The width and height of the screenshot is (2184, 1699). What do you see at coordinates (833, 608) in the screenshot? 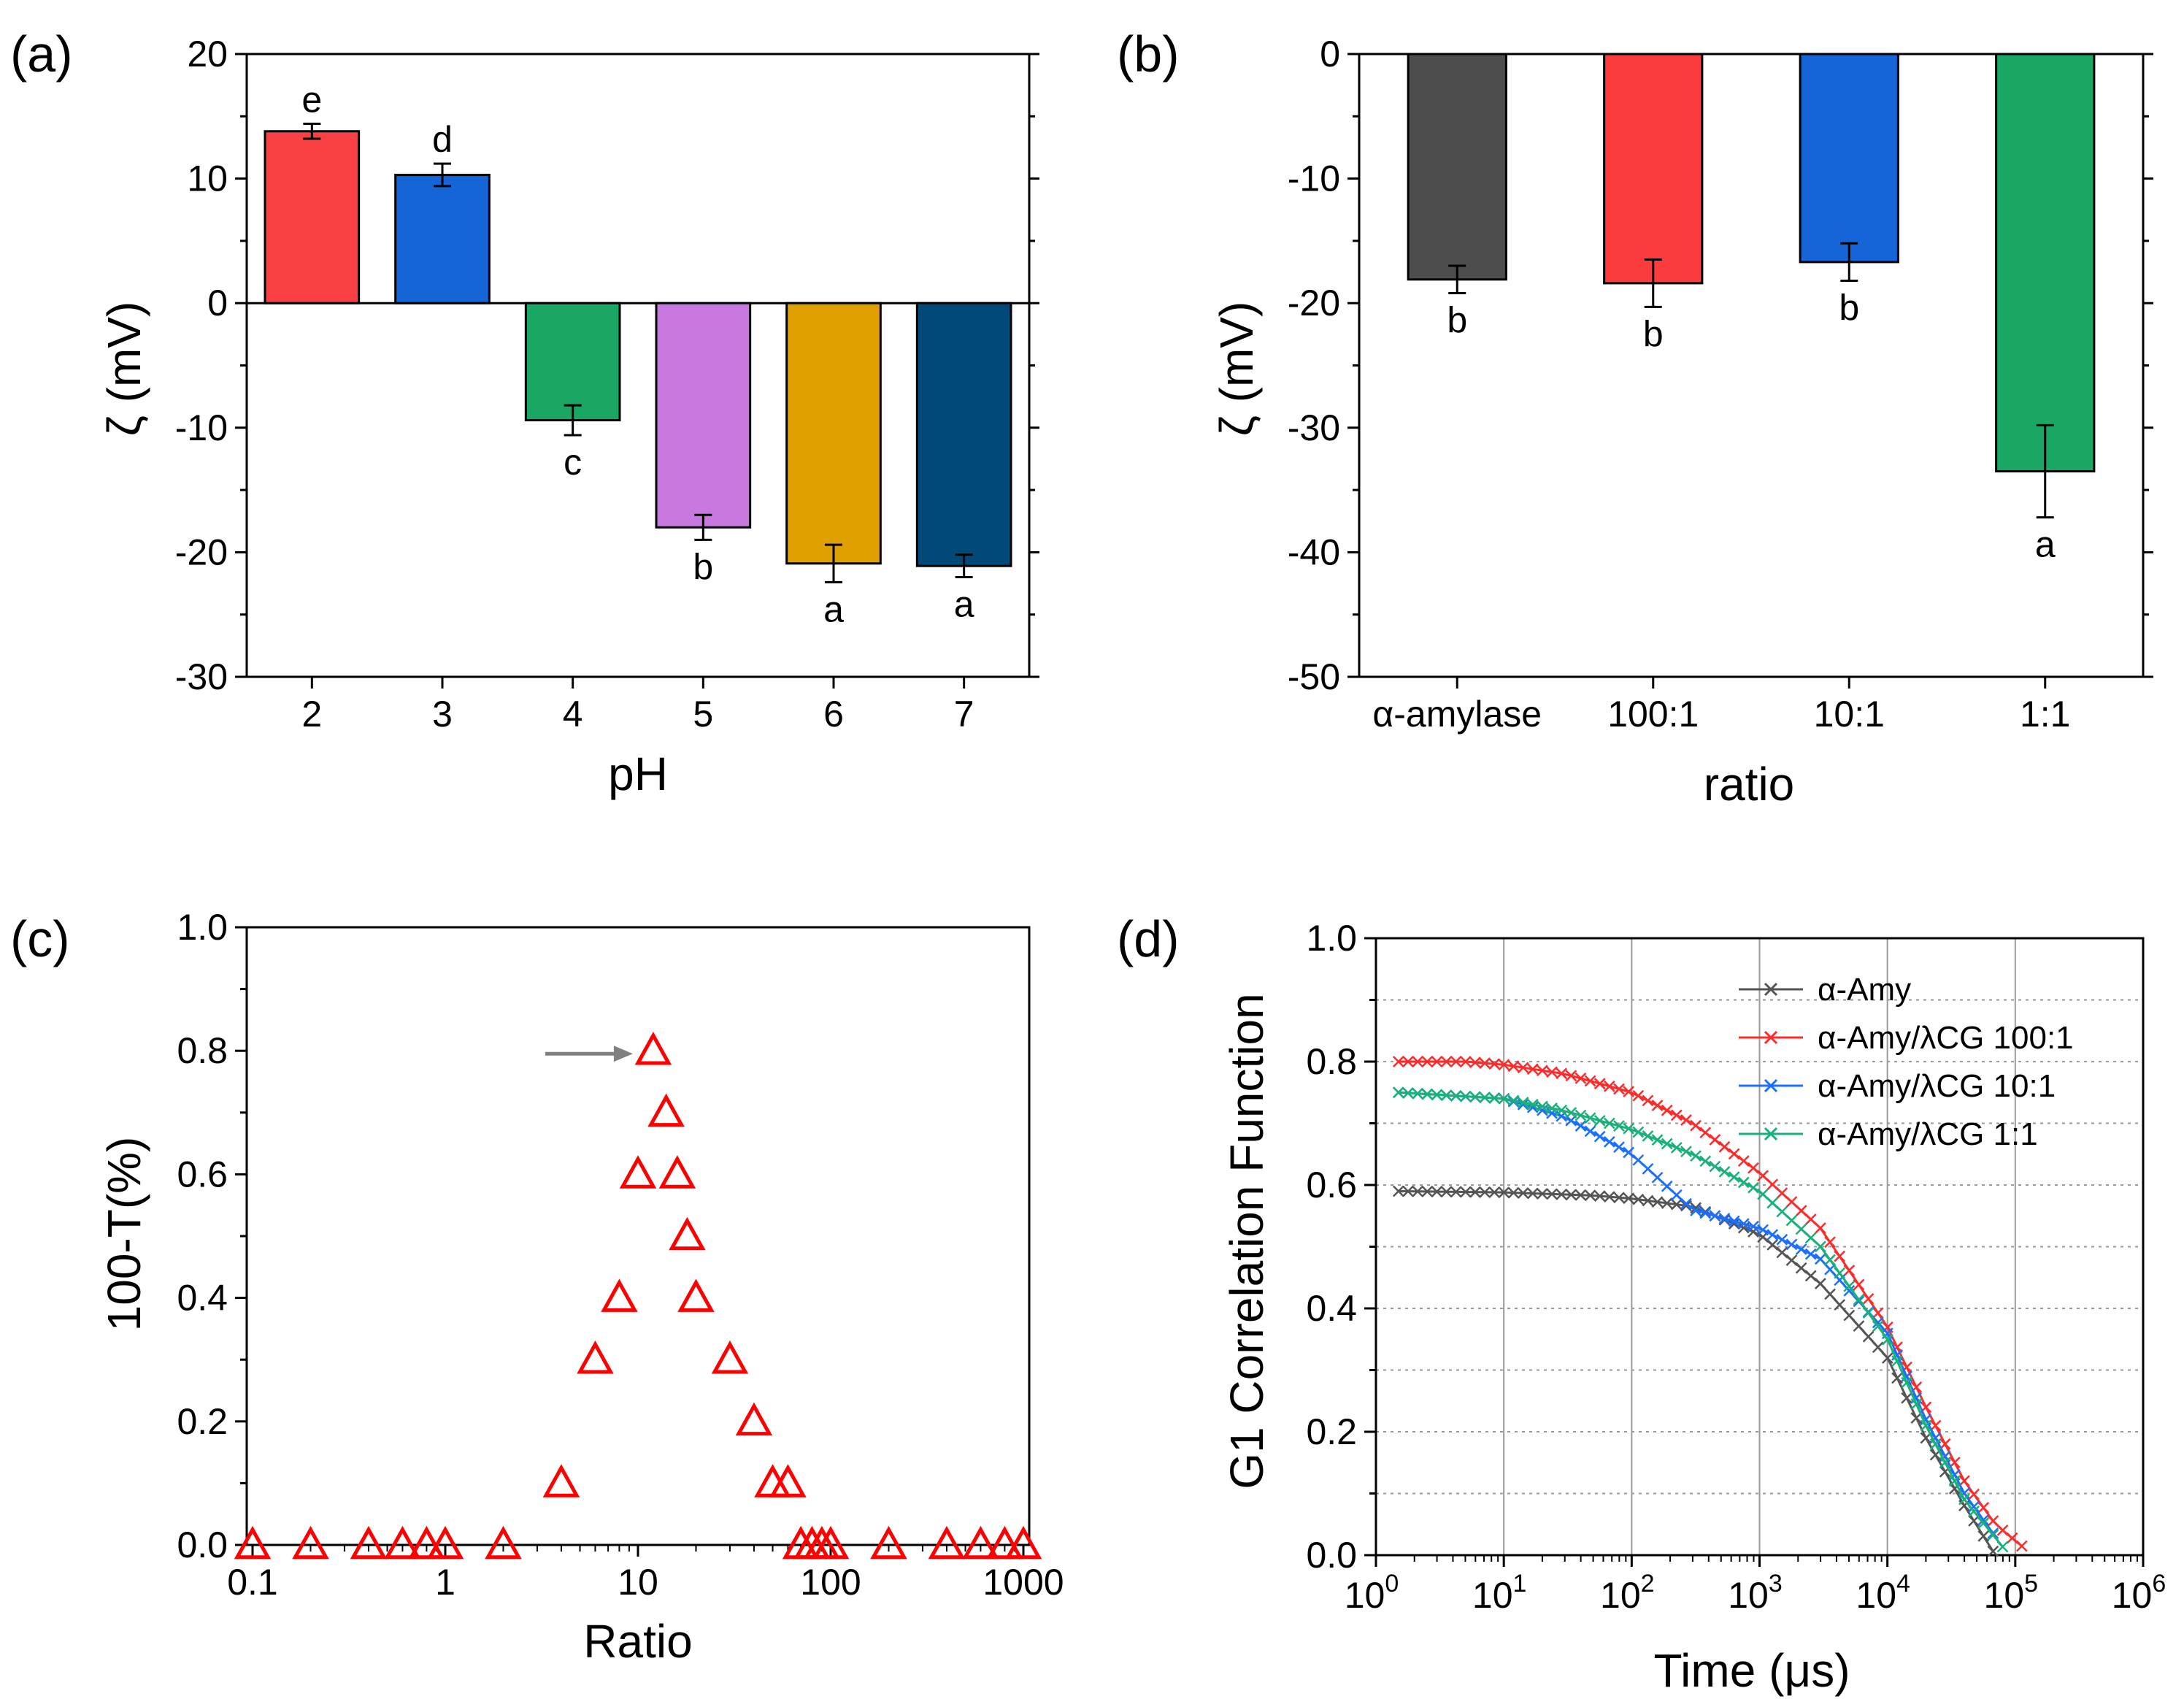
I see `significance-label: a` at bounding box center [833, 608].